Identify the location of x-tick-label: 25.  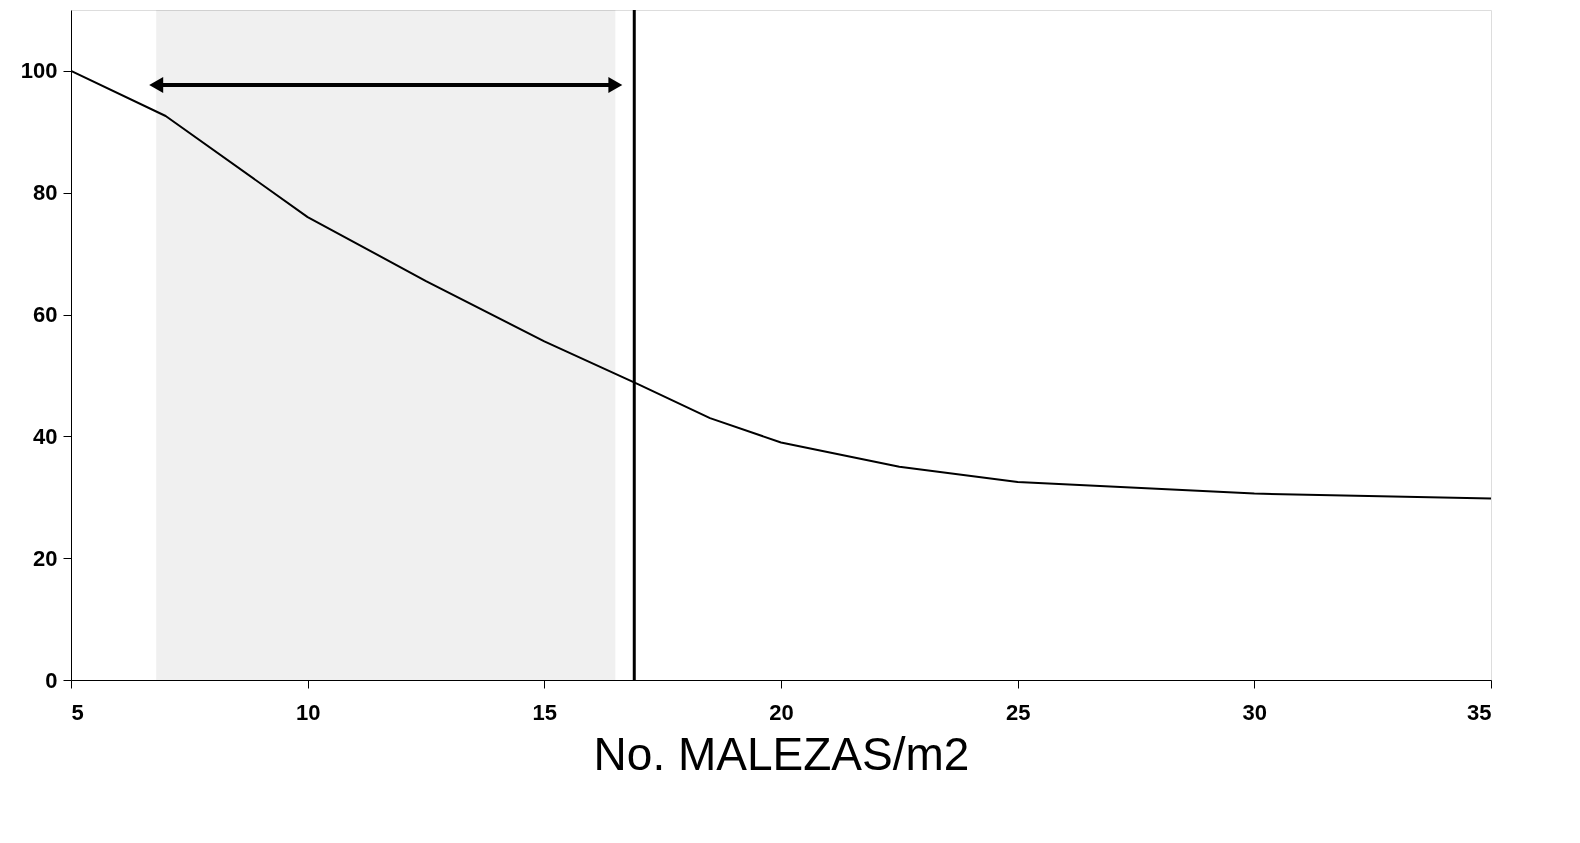
(1018, 712).